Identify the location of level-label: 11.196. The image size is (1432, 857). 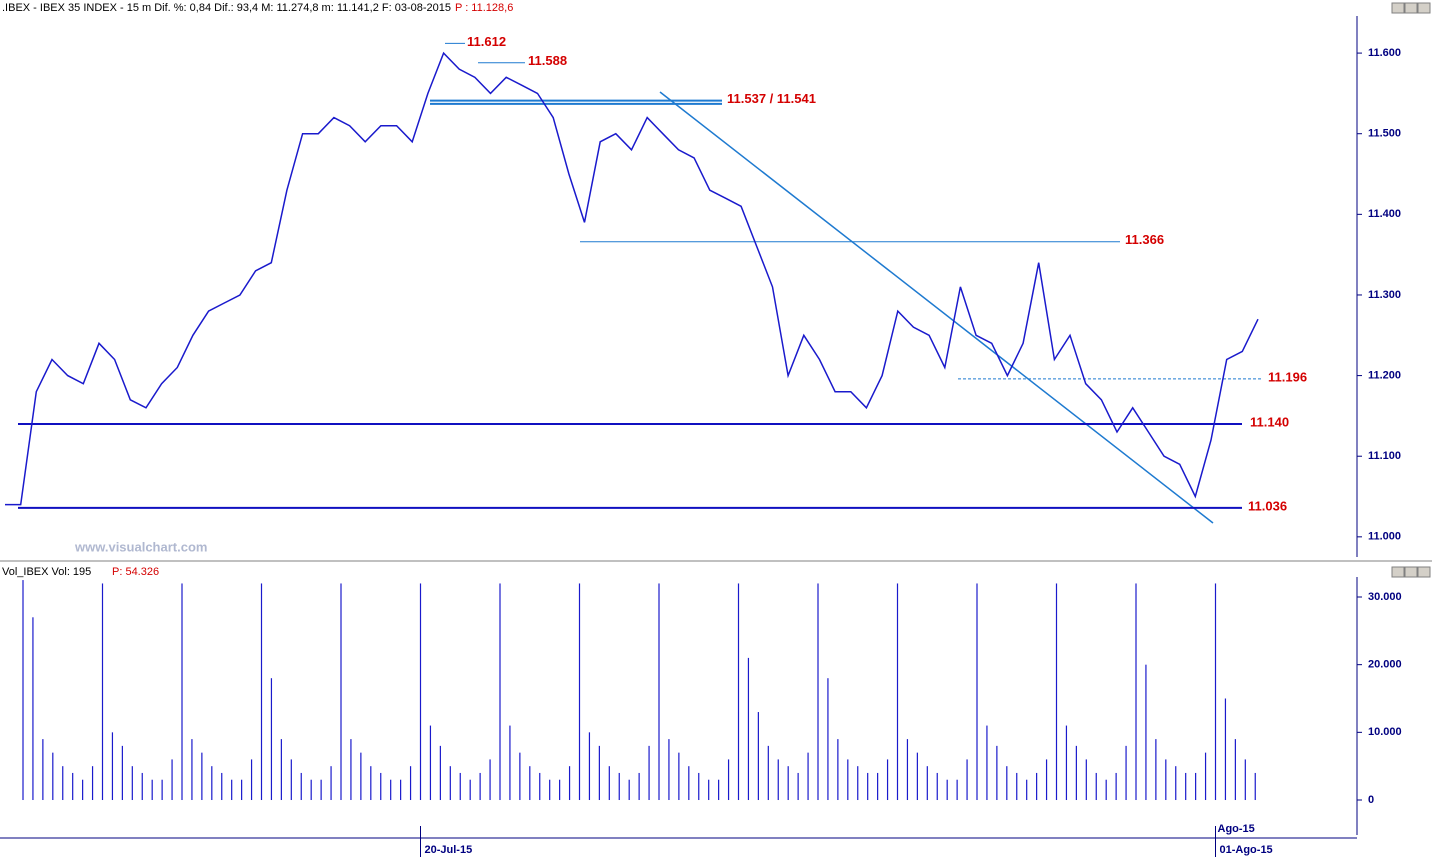
(1287, 376).